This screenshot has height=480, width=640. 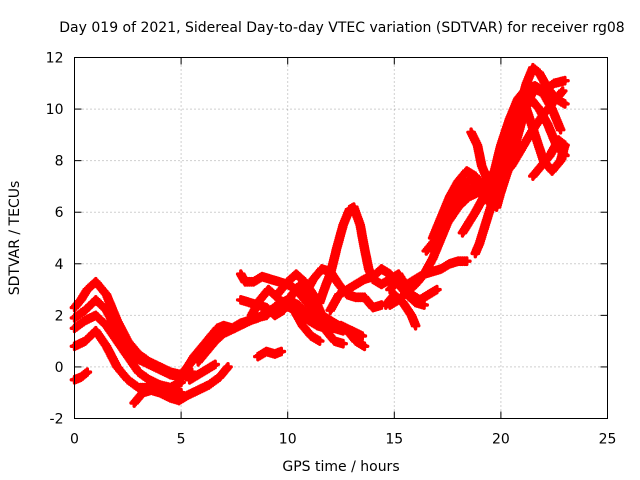 I want to click on y-tick-label: 0, so click(x=59, y=368).